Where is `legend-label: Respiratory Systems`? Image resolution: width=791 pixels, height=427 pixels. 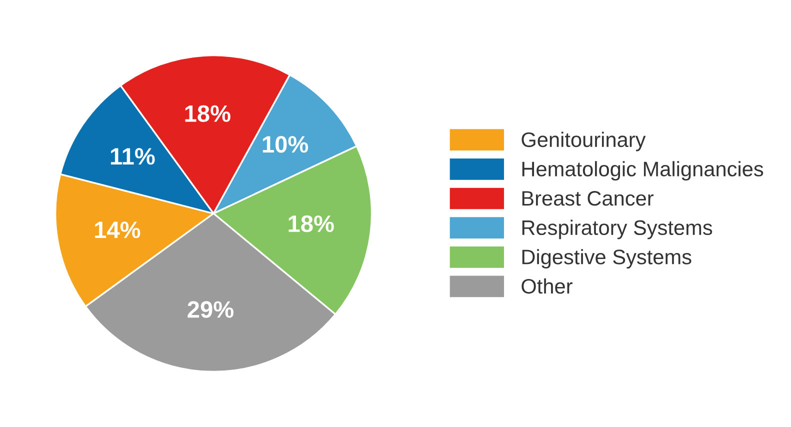 legend-label: Respiratory Systems is located at coordinates (617, 230).